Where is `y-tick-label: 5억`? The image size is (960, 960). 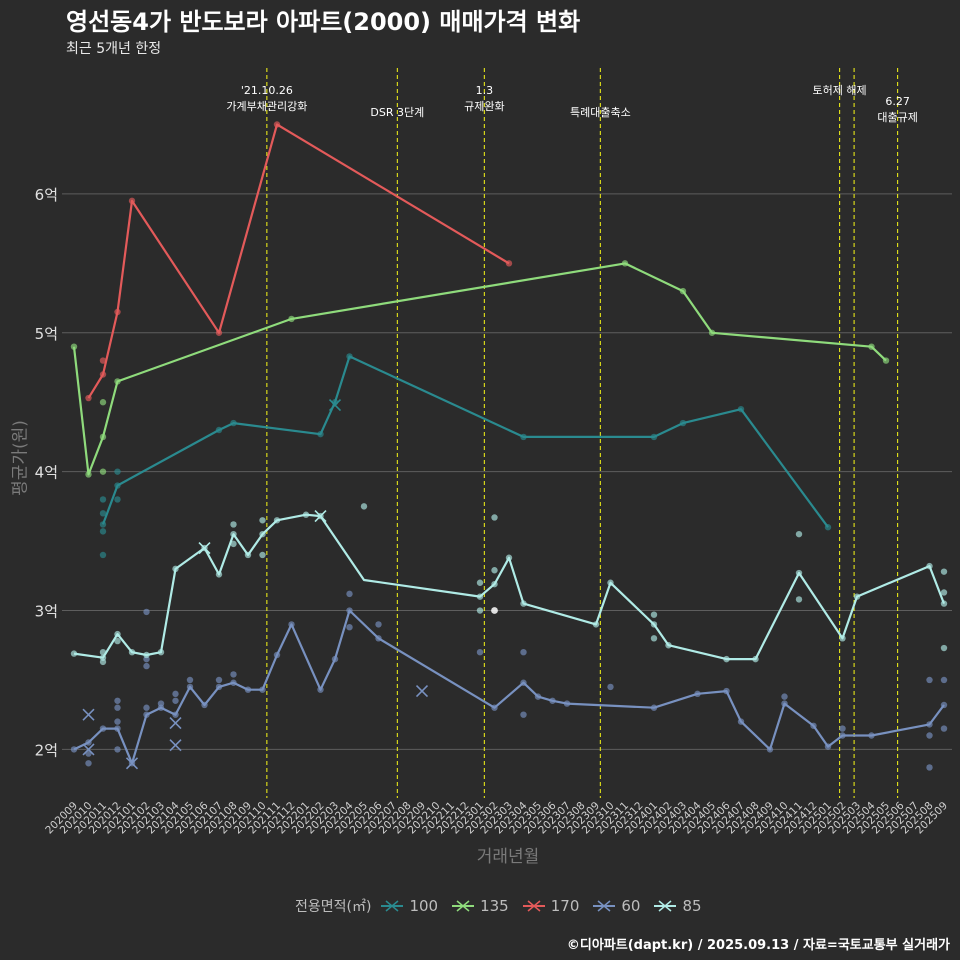 y-tick-label: 5억 is located at coordinates (46, 334).